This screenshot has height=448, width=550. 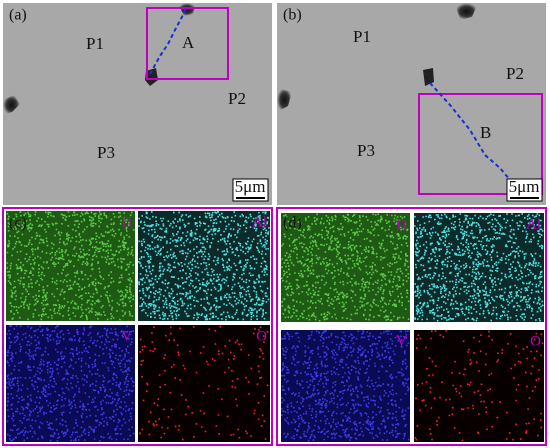 I want to click on panel-label: (c), so click(x=18, y=223).